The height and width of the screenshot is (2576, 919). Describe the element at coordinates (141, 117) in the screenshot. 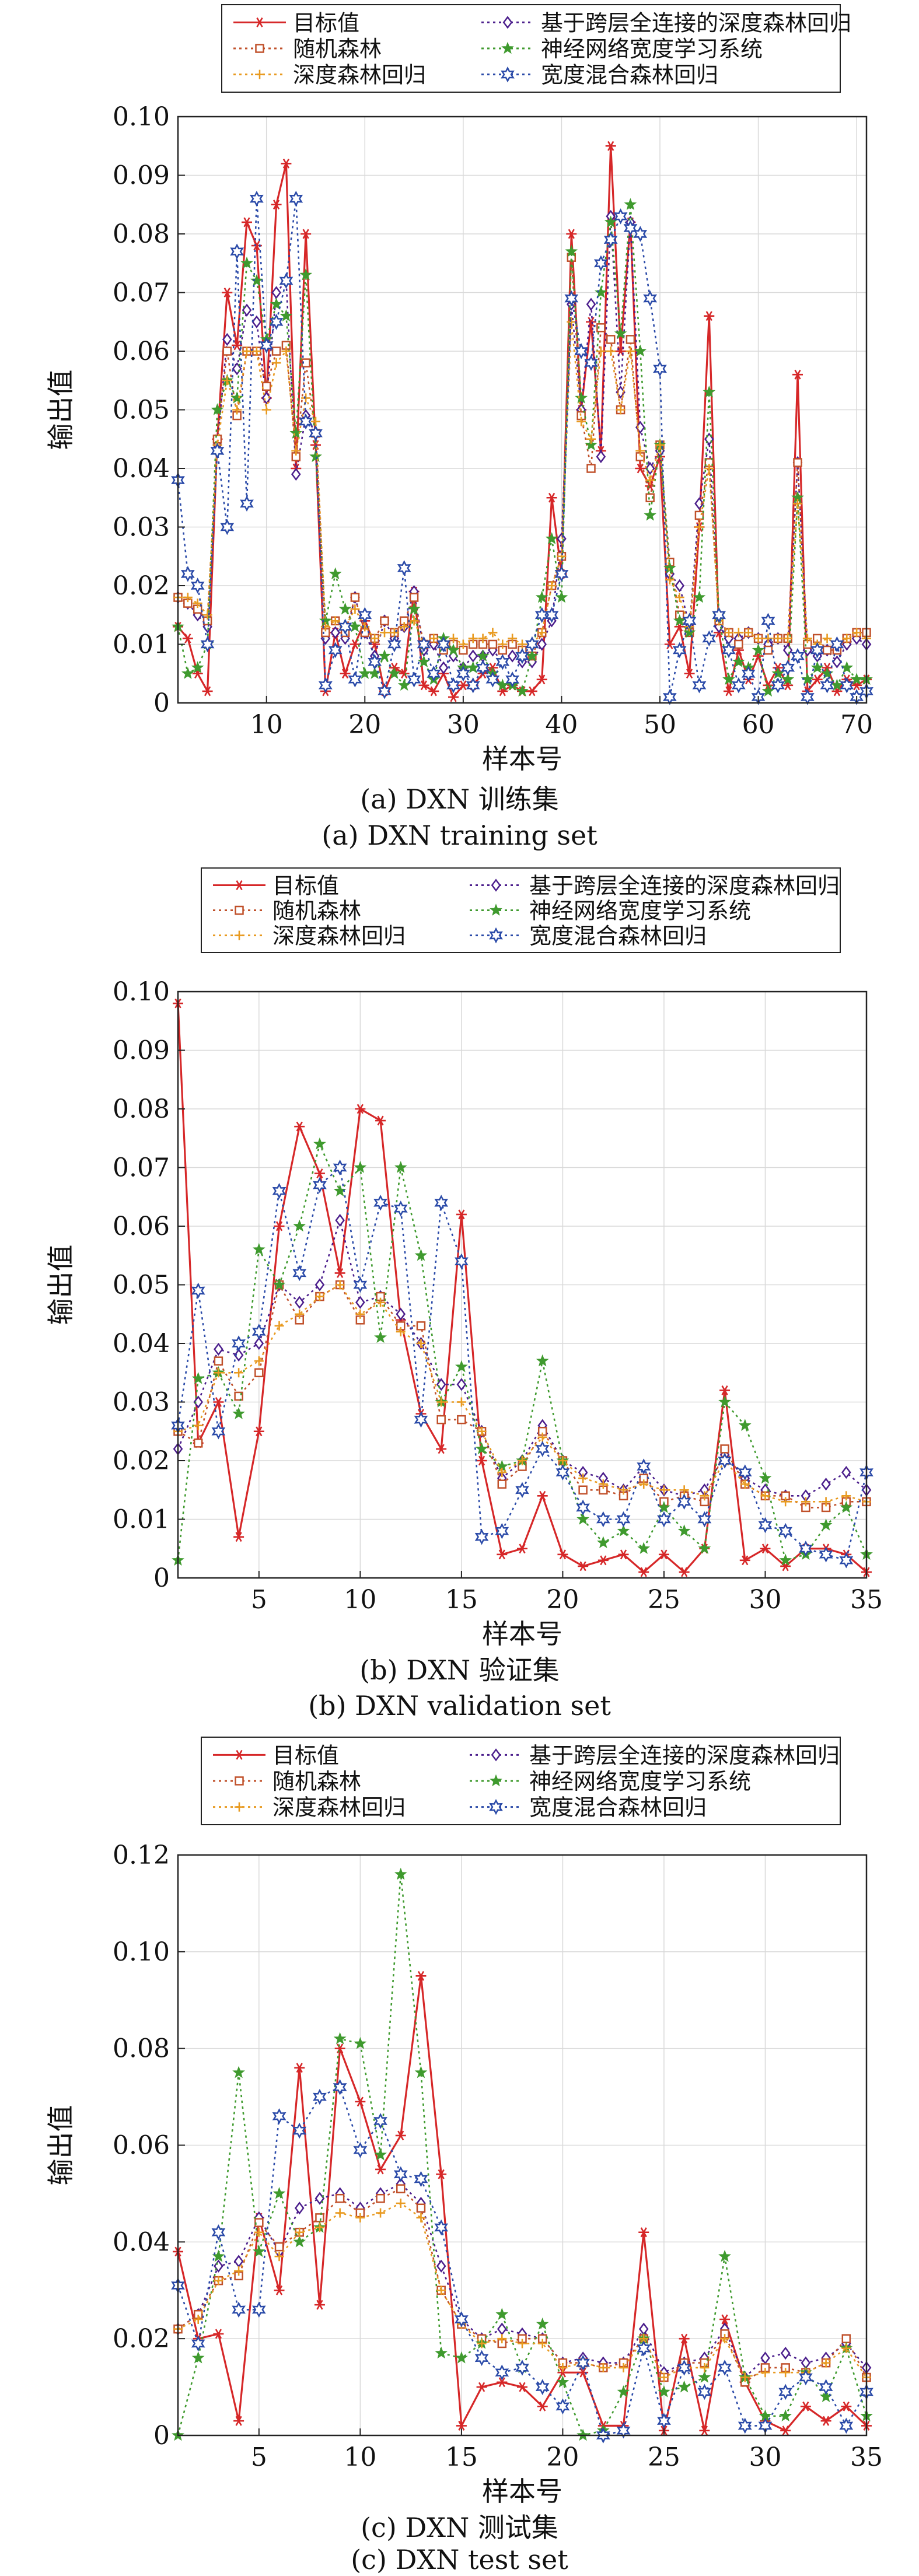

I see `y-tick-label: 0.10` at that location.